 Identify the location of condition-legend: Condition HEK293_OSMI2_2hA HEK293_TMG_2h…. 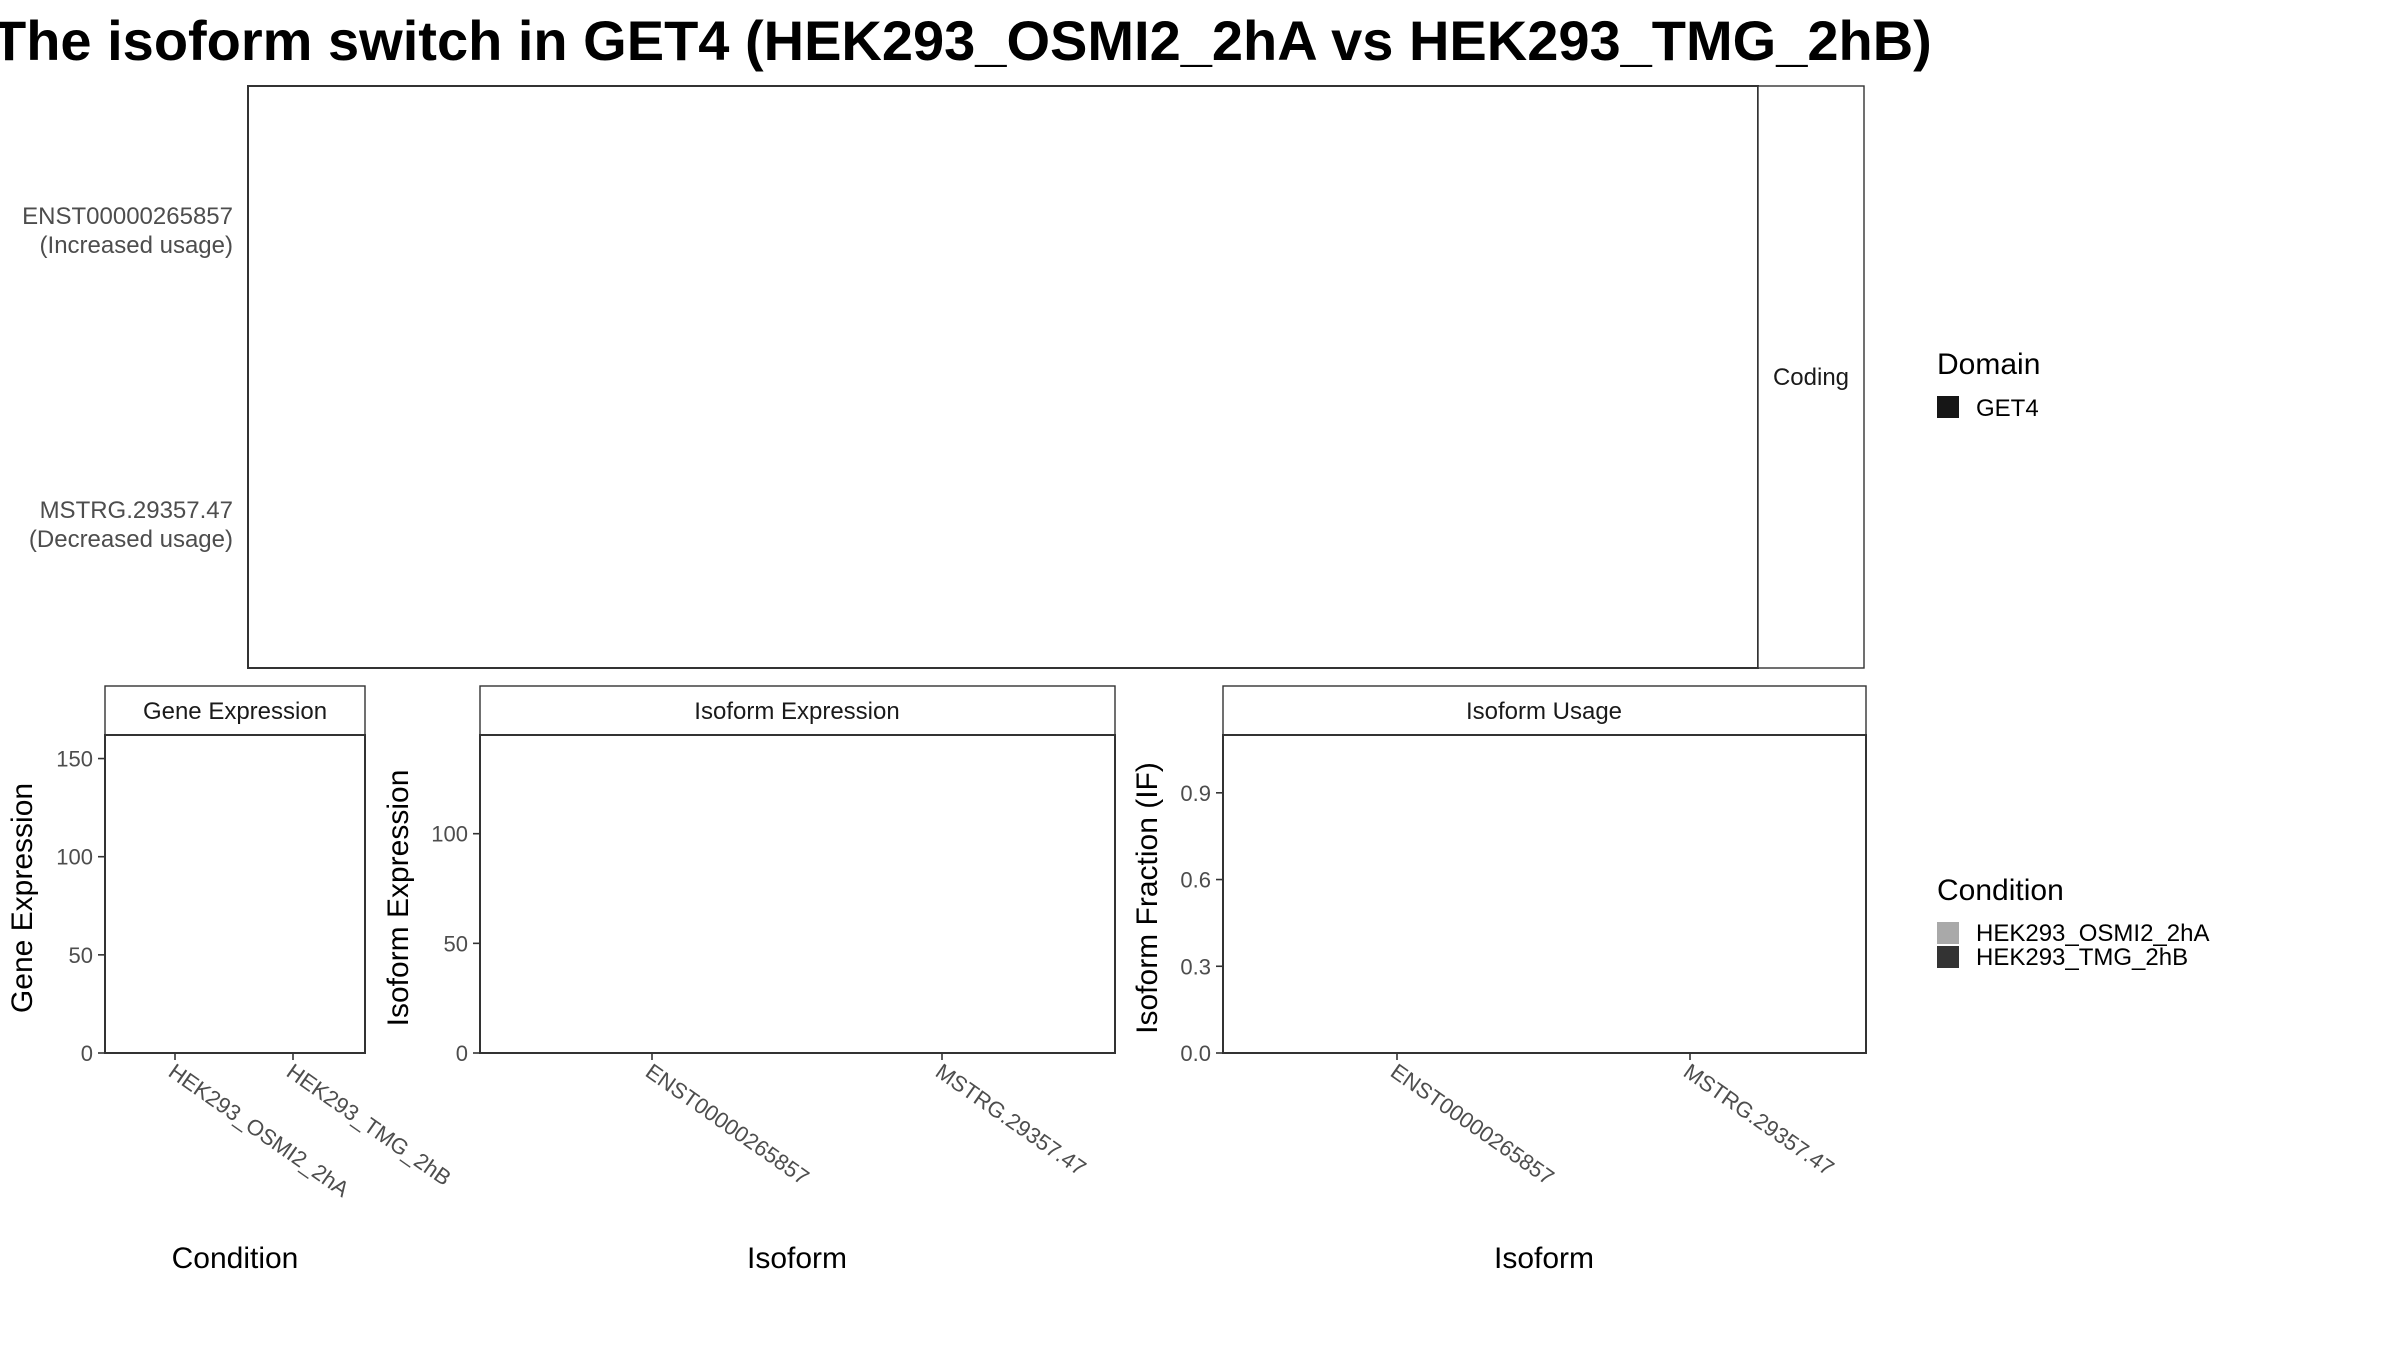
(2073, 922).